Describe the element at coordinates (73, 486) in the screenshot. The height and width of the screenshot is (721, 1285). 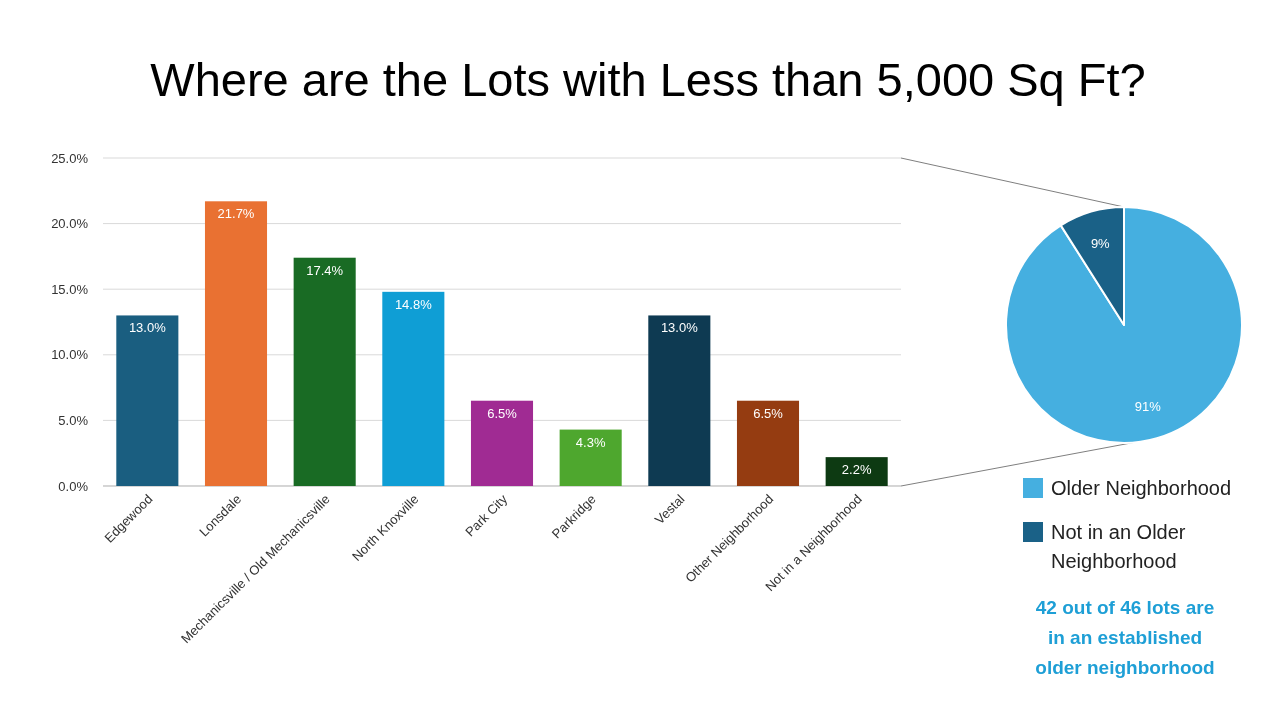
I see `y-tick-label: 0.0%` at that location.